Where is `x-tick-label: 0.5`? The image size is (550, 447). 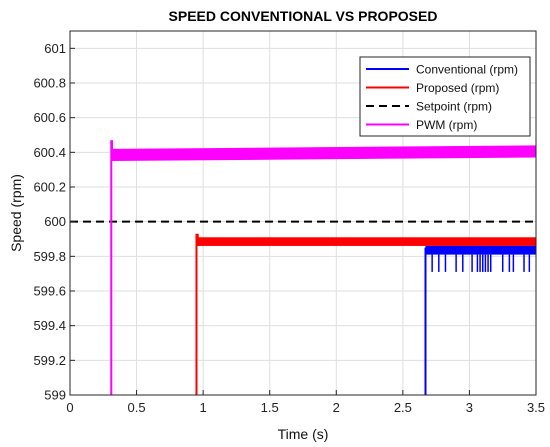
x-tick-label: 0.5 is located at coordinates (137, 407).